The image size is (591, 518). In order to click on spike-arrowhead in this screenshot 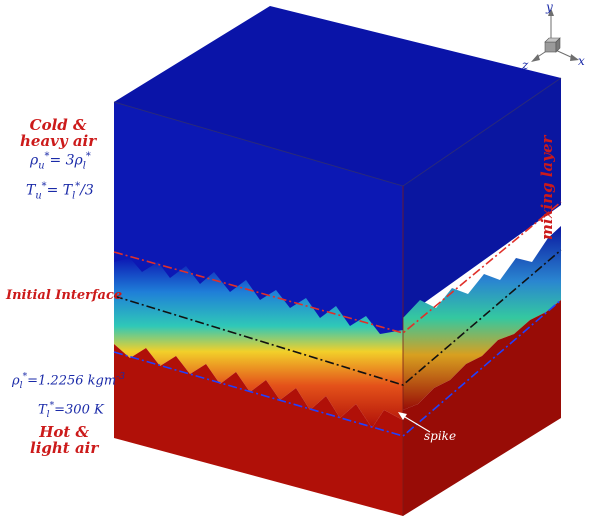, I will do `click(402, 416)`.